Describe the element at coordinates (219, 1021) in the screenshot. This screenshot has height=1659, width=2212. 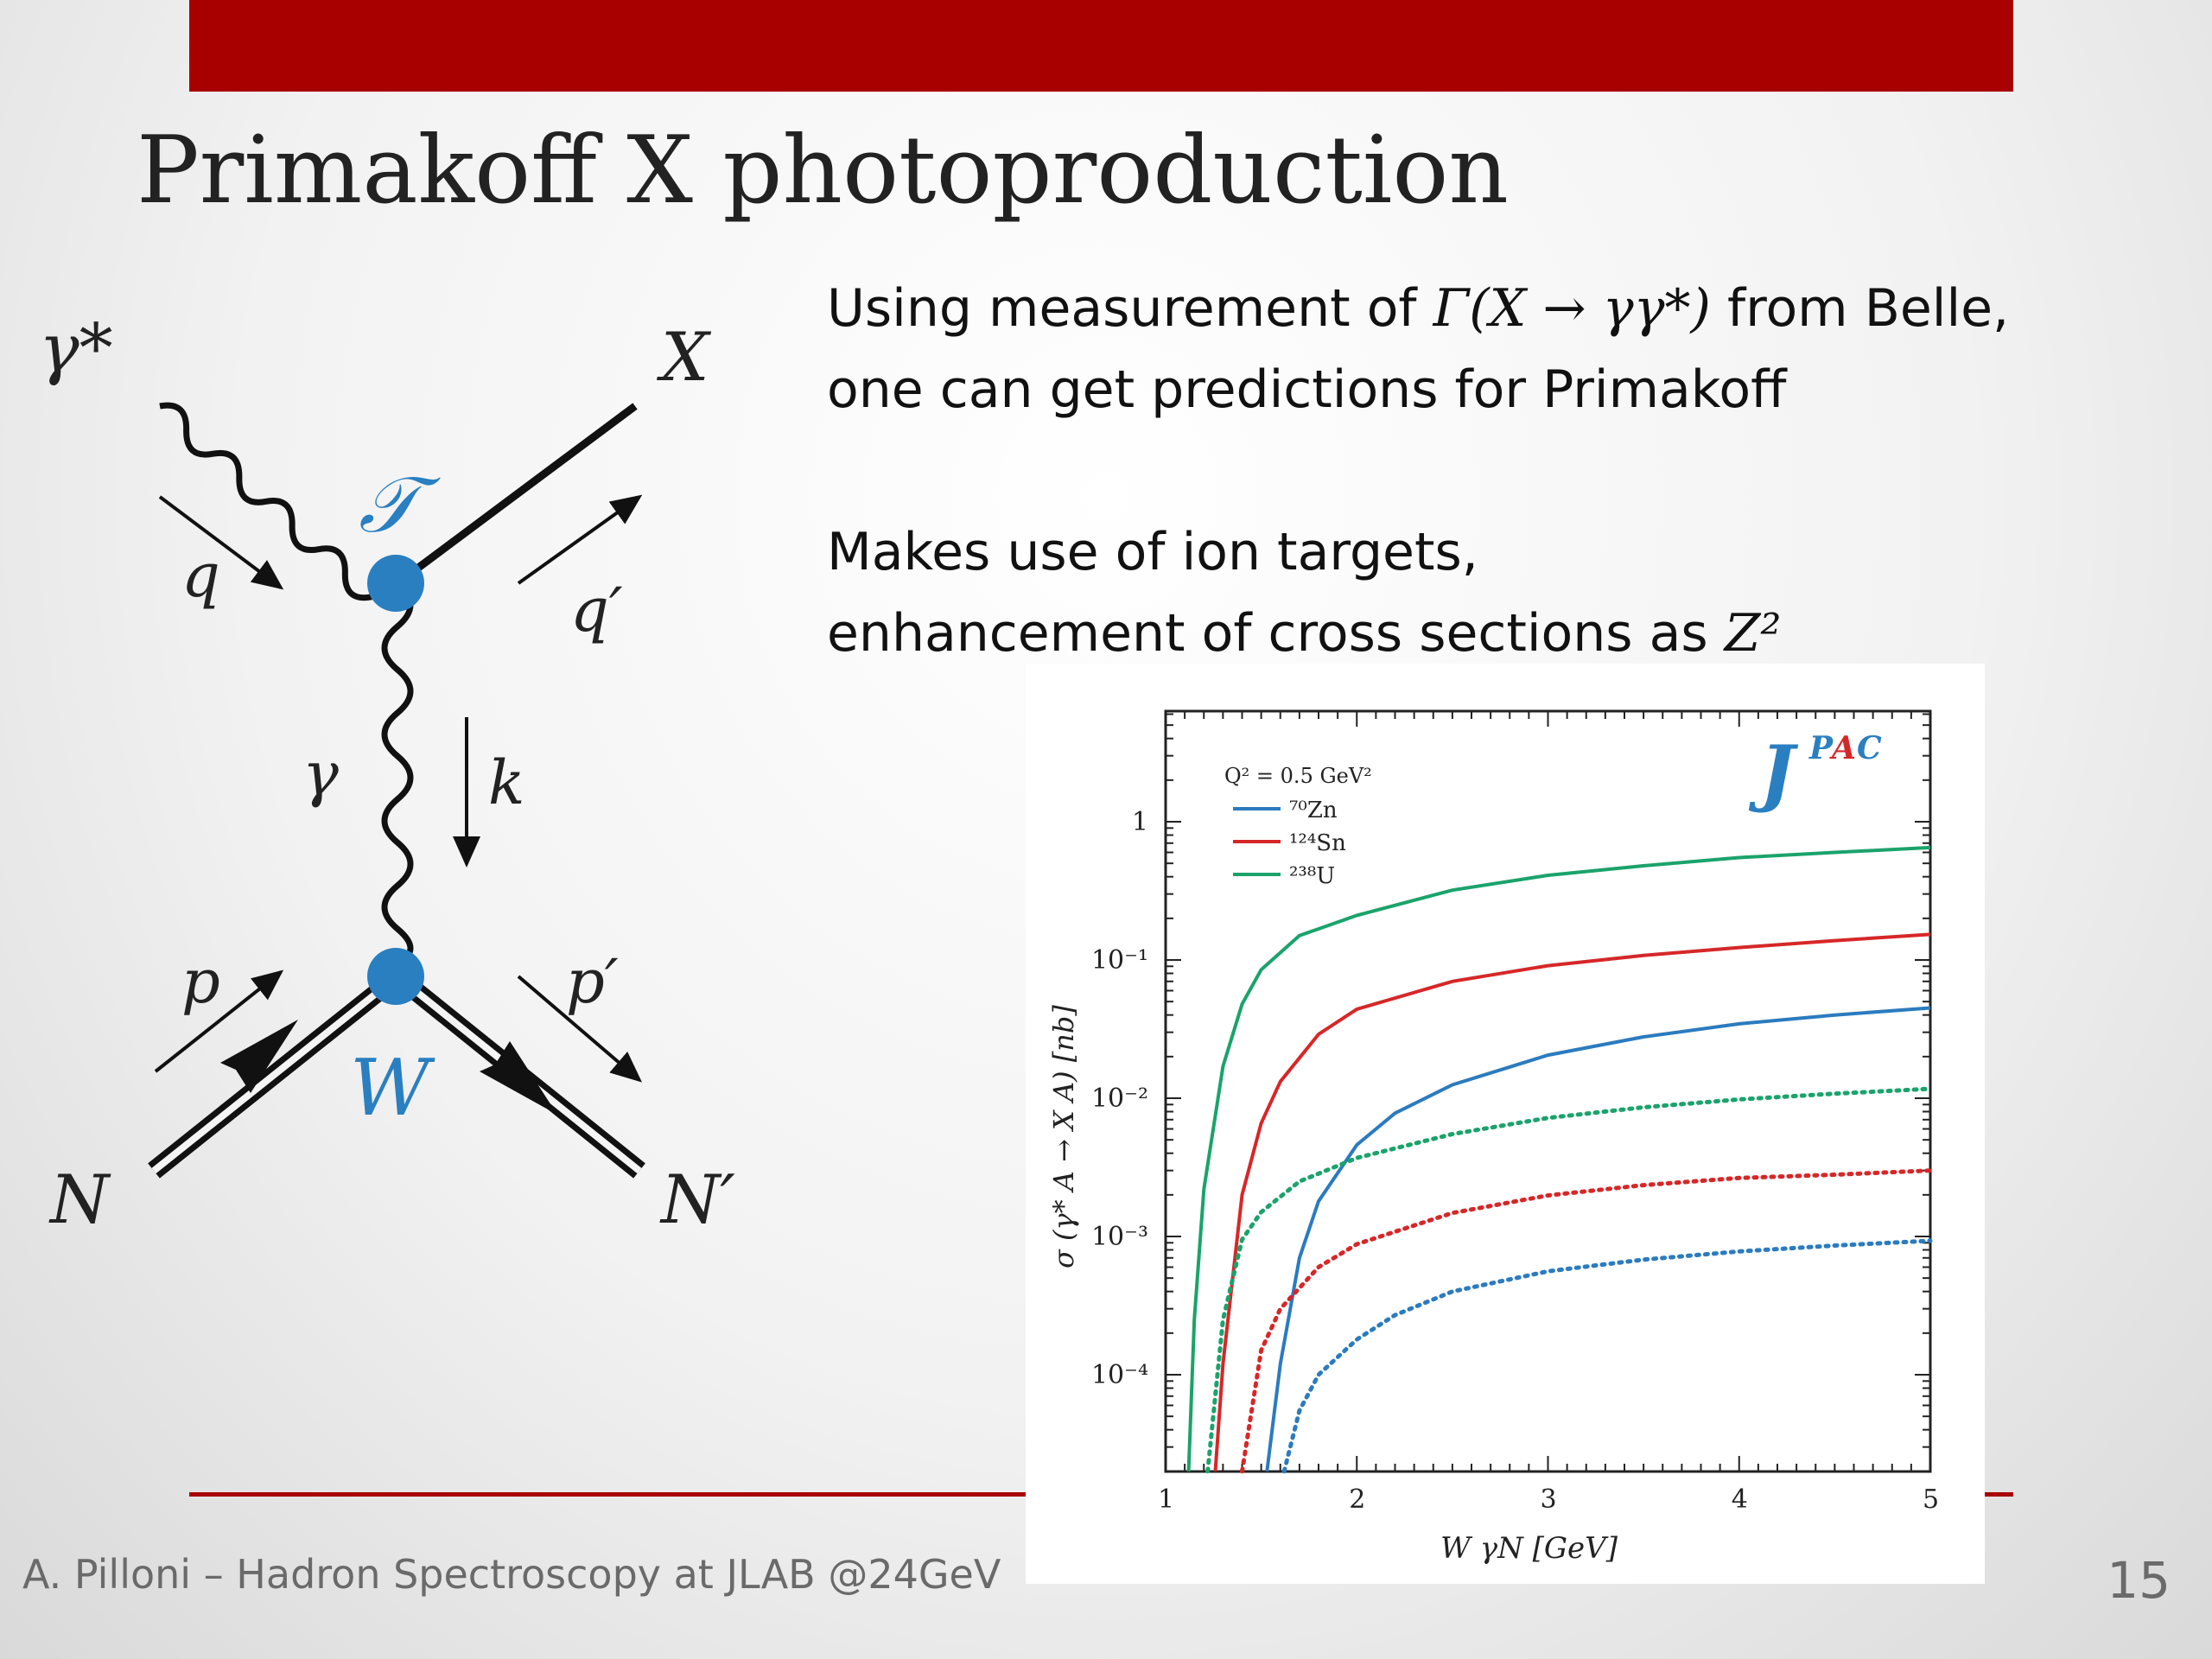
I see `arrow-p` at that location.